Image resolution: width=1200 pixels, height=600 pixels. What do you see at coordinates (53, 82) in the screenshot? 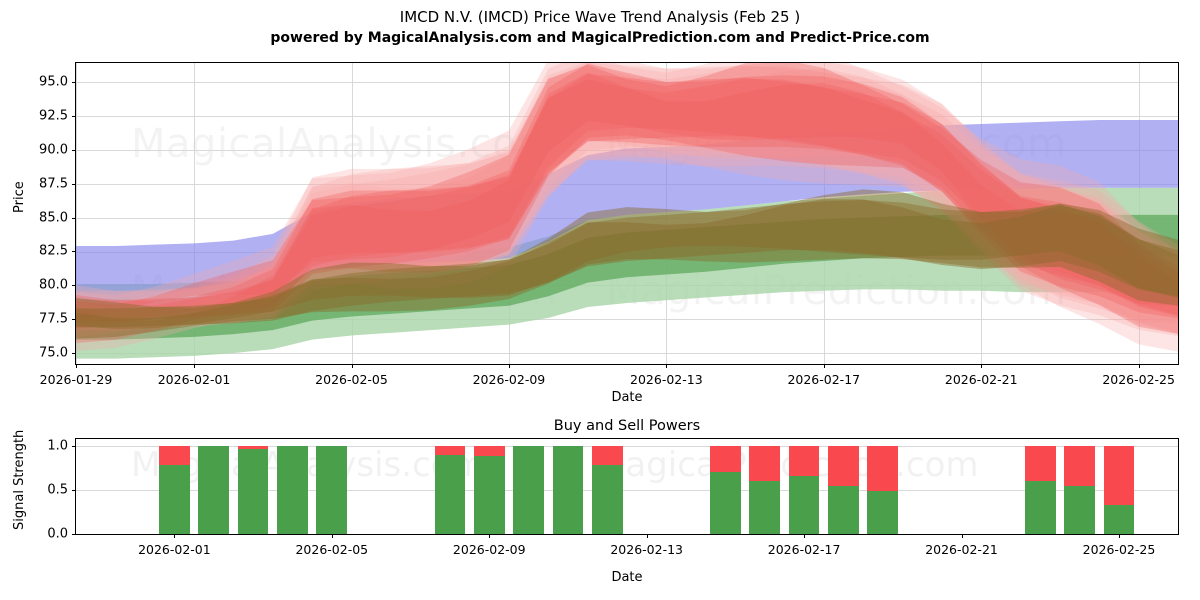
I see `y-axis-tick-label: 95.0` at bounding box center [53, 82].